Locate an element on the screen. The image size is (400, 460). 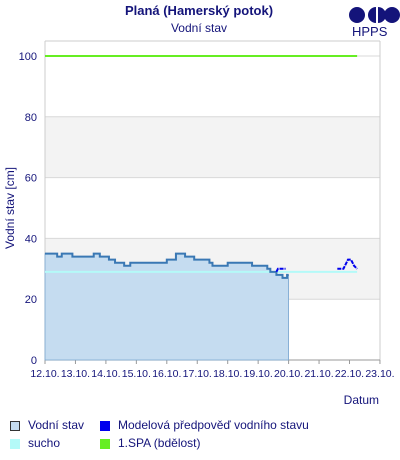
x-tick-label: 15.10. is located at coordinates (136, 374).